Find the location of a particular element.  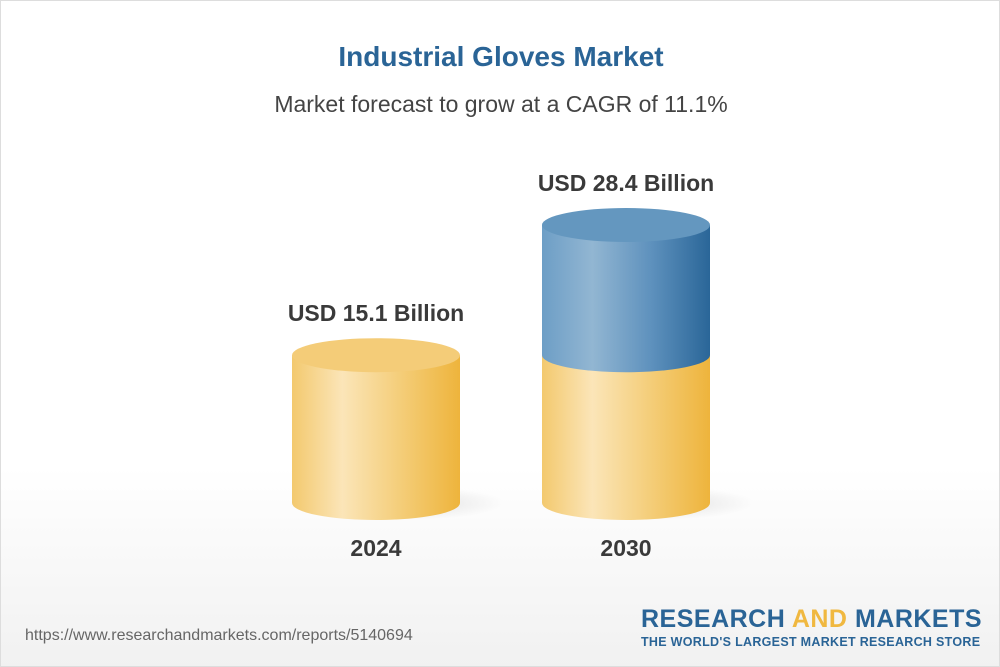

chart-title: Industrial Gloves Market is located at coordinates (501, 56).